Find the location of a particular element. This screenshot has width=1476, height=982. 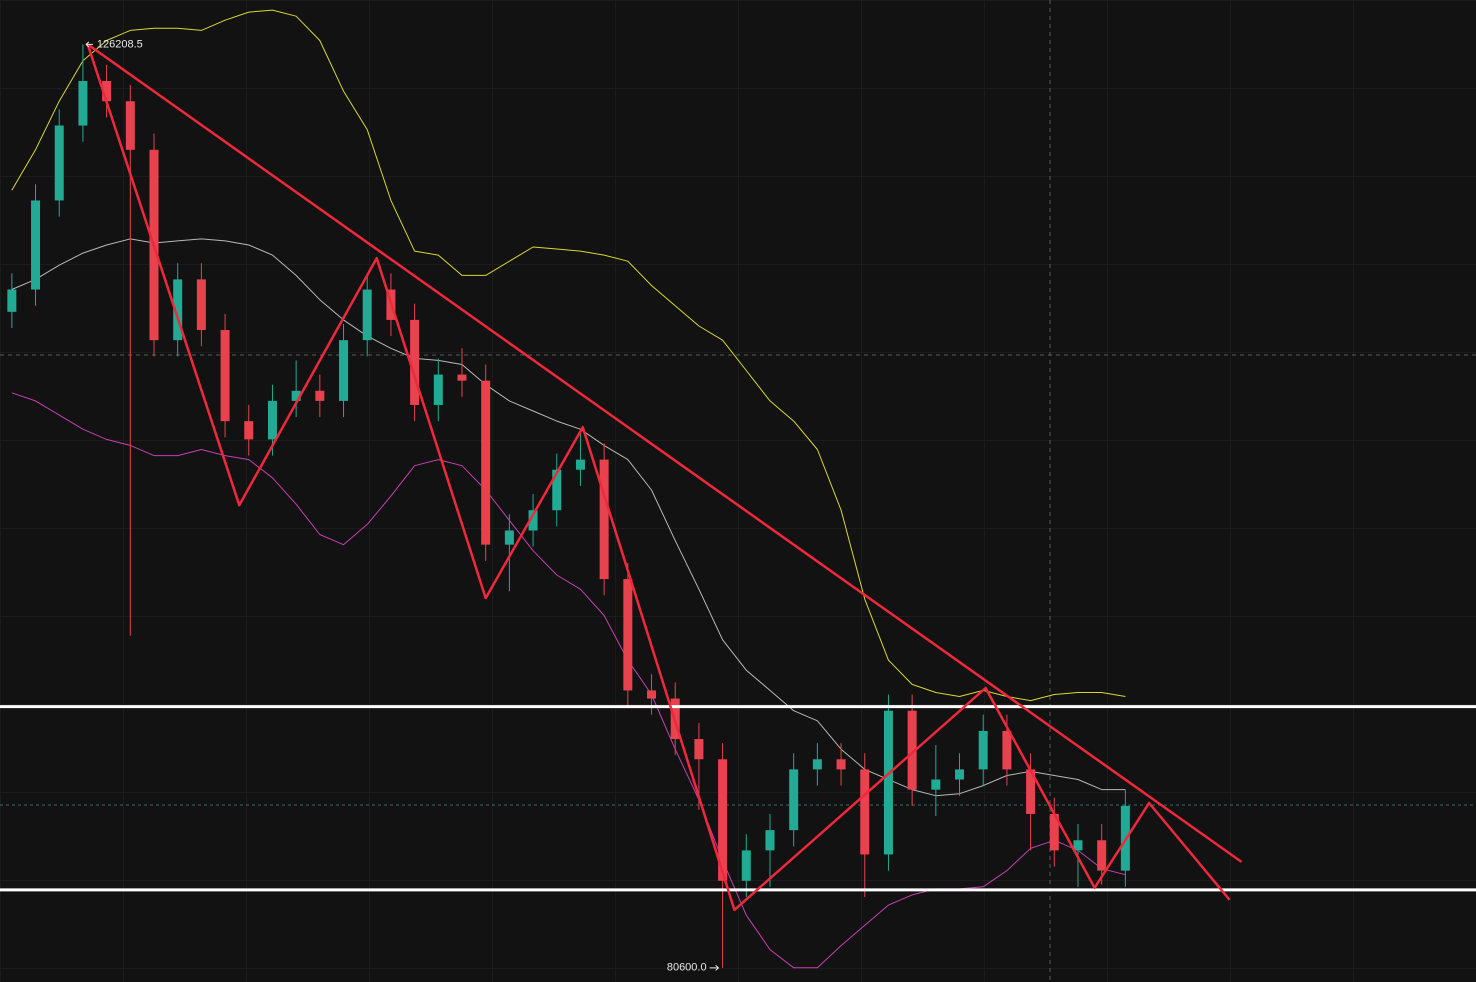

high-price-label: 126208.5 is located at coordinates (120, 44).